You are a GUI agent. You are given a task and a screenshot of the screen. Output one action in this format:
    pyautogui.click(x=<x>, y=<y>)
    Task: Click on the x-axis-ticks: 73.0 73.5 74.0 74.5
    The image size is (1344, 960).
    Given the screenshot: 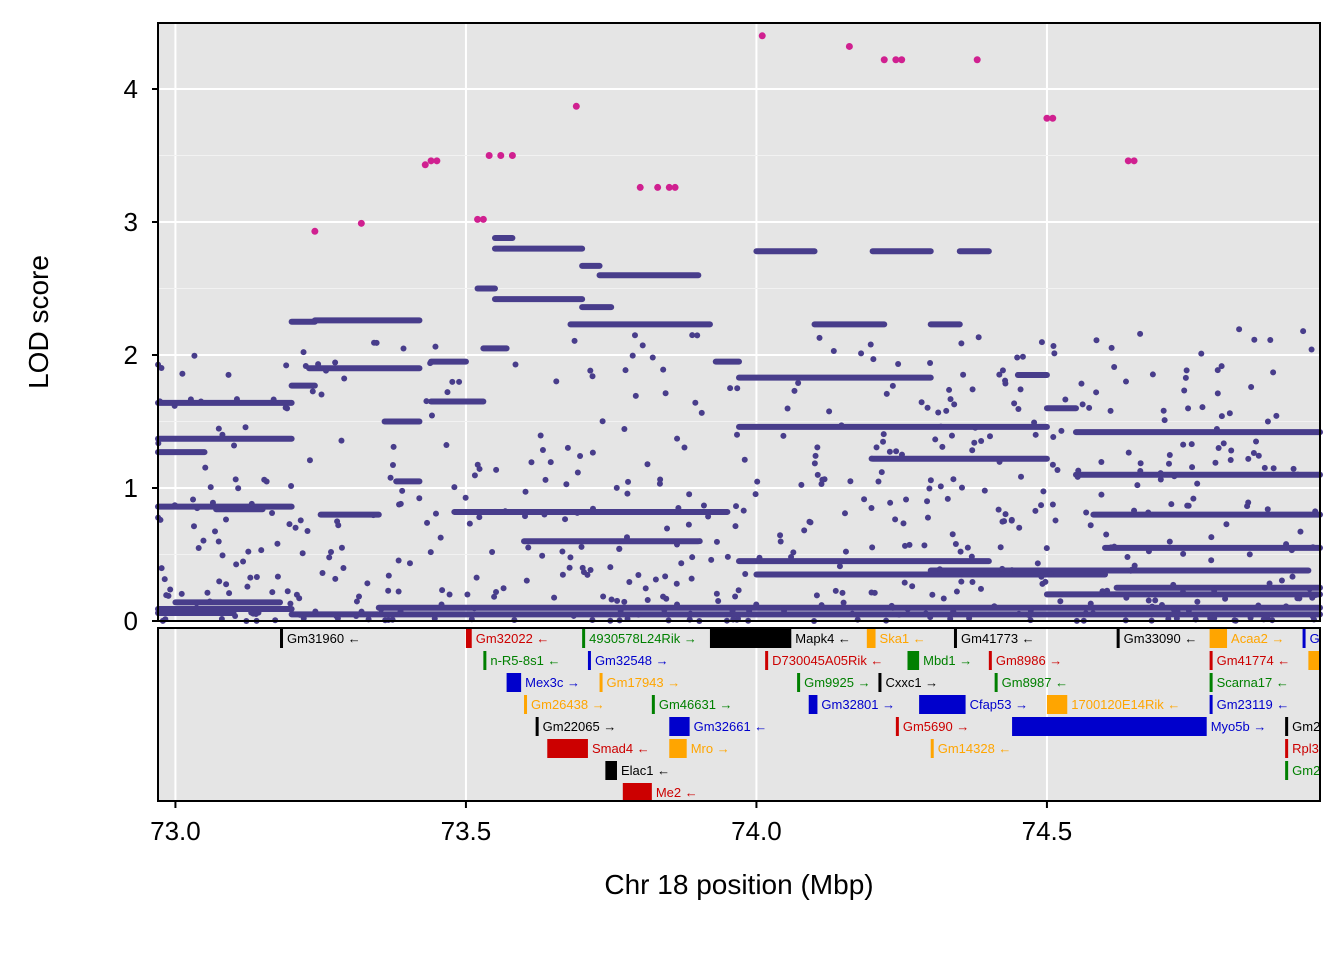 What is the action you would take?
    pyautogui.click(x=611, y=823)
    